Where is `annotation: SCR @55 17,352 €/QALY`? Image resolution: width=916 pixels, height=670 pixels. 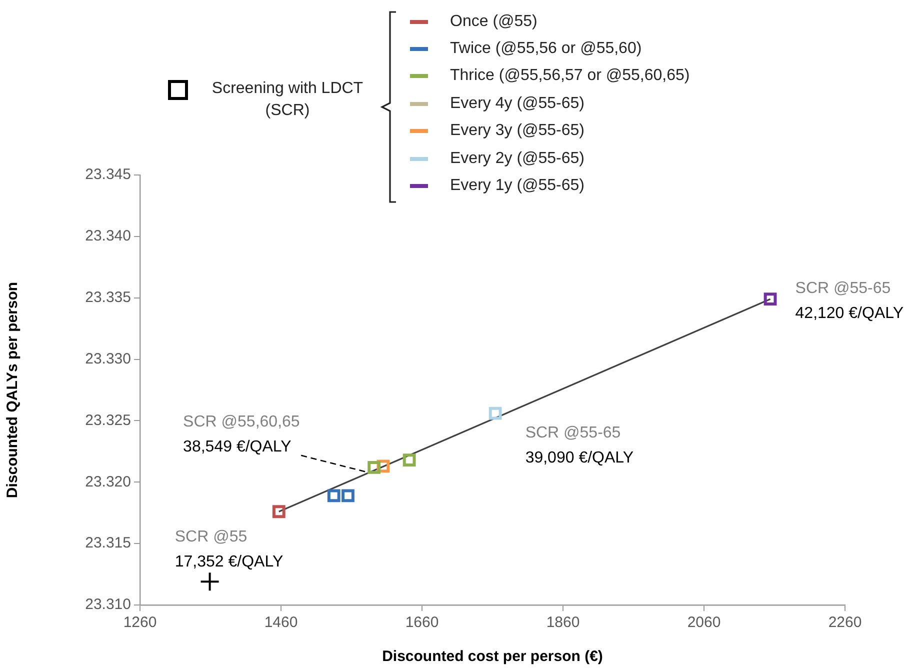
annotation: SCR @55 17,352 €/QALY is located at coordinates (229, 549).